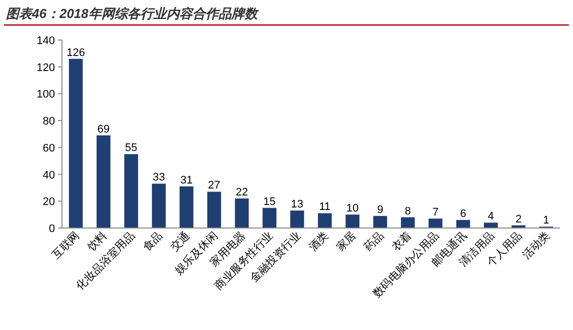 The height and width of the screenshot is (330, 573). Describe the element at coordinates (407, 211) in the screenshot. I see `data-label: 8` at that location.